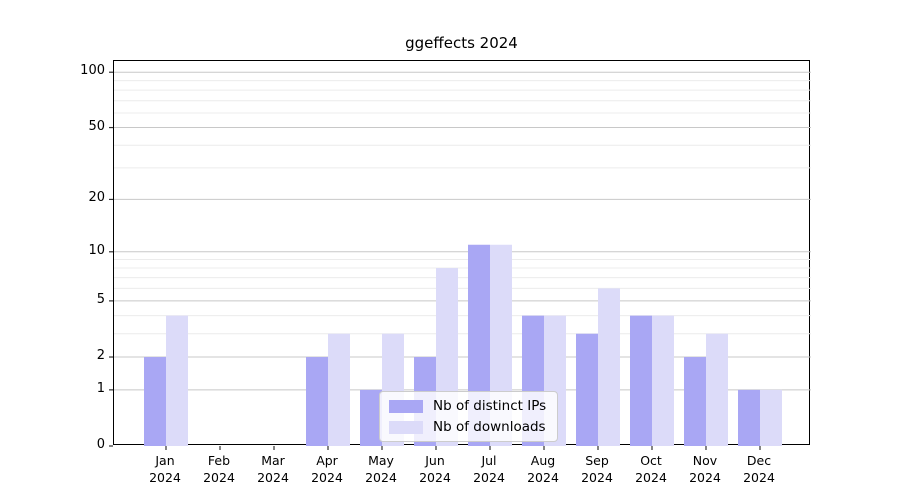 The width and height of the screenshot is (900, 500). Describe the element at coordinates (165, 460) in the screenshot. I see `x-tick-month: Jan` at that location.